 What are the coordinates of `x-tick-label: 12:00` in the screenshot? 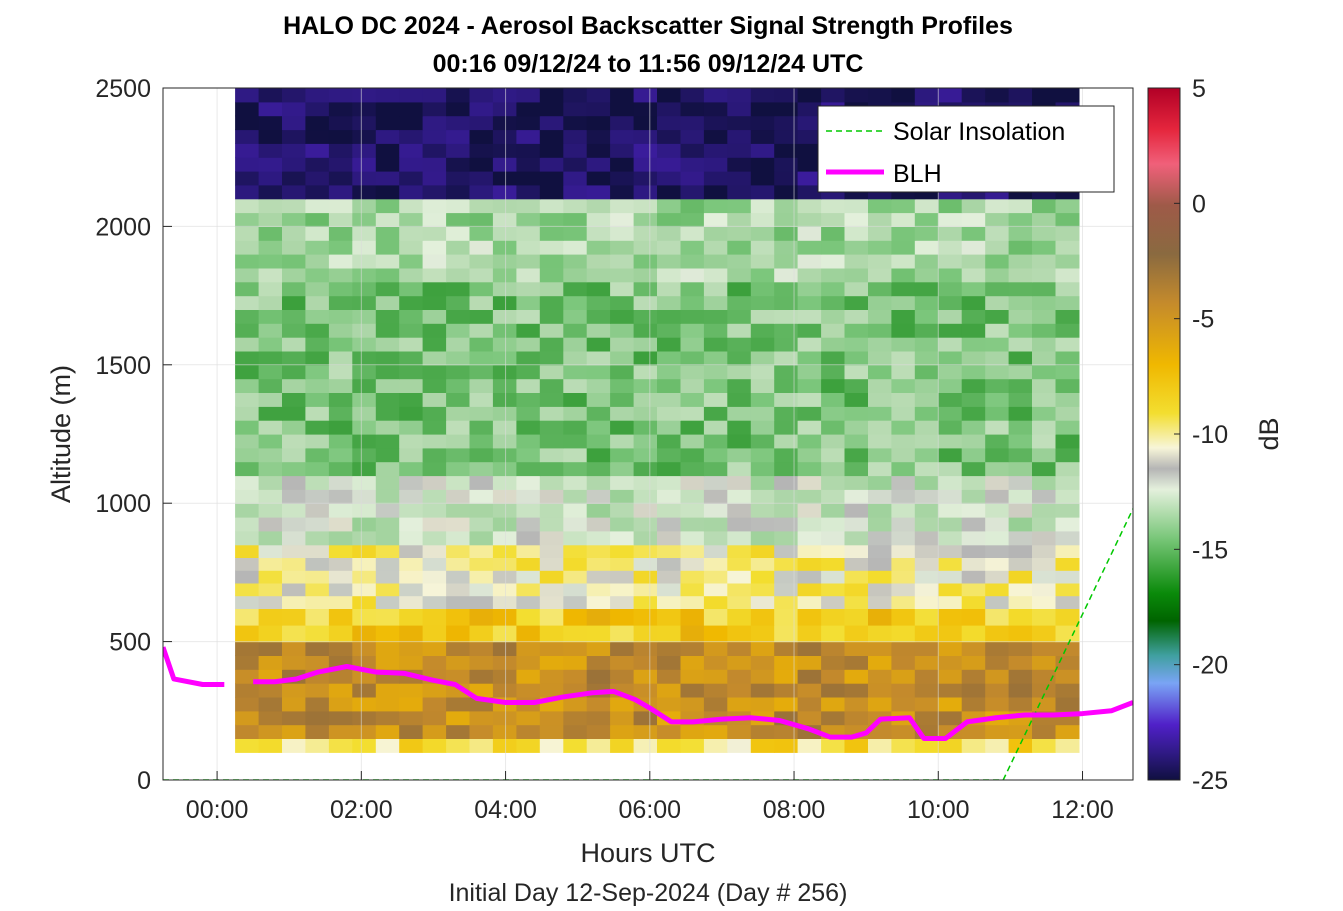 It's located at (1082, 810).